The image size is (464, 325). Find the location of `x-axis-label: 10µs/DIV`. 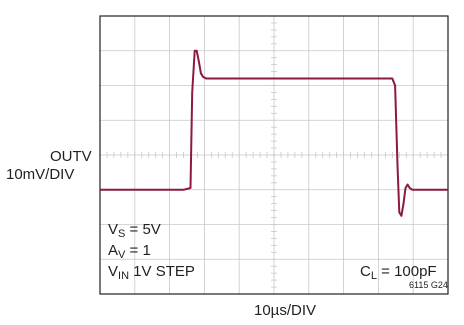

x-axis-label: 10µs/DIV is located at coordinates (285, 310).